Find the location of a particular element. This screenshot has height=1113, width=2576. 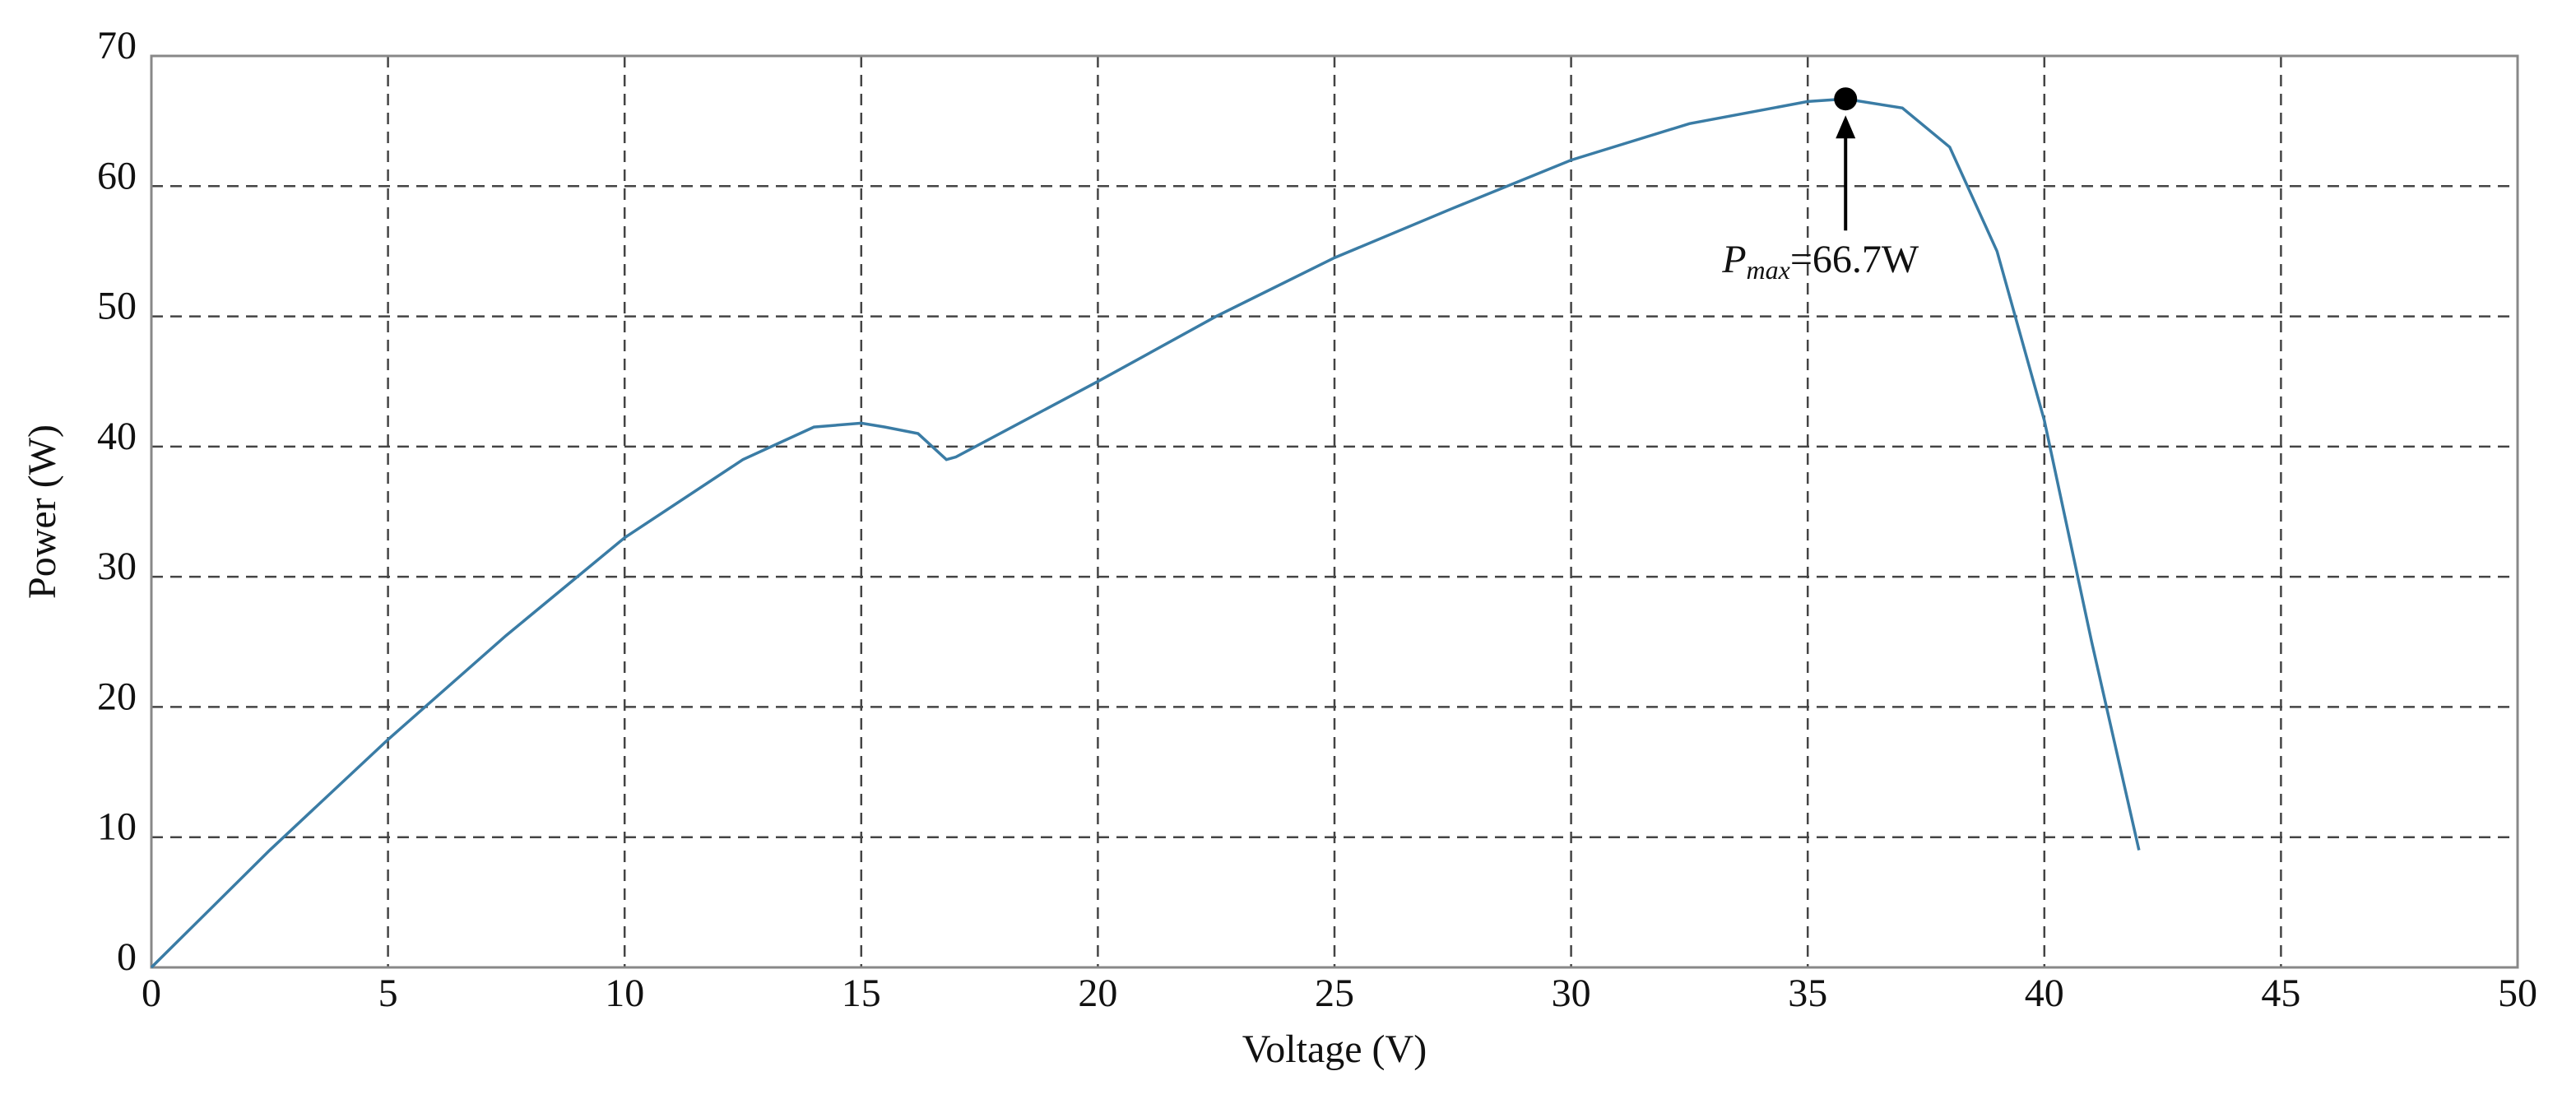

x-tick-label: 20 is located at coordinates (1097, 993).